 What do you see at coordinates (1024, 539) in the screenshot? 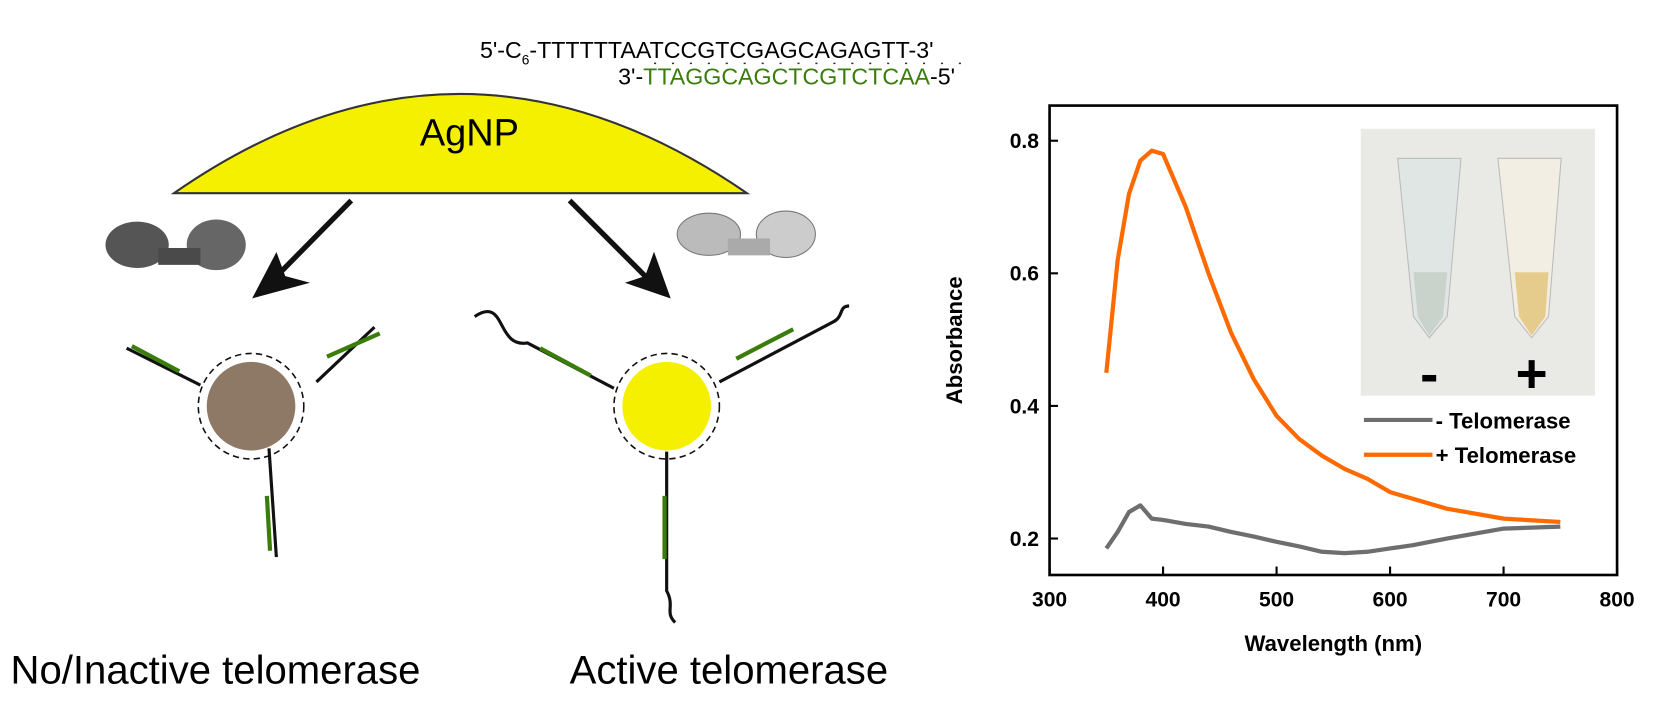
I see `y-tick-label: 0.2` at bounding box center [1024, 539].